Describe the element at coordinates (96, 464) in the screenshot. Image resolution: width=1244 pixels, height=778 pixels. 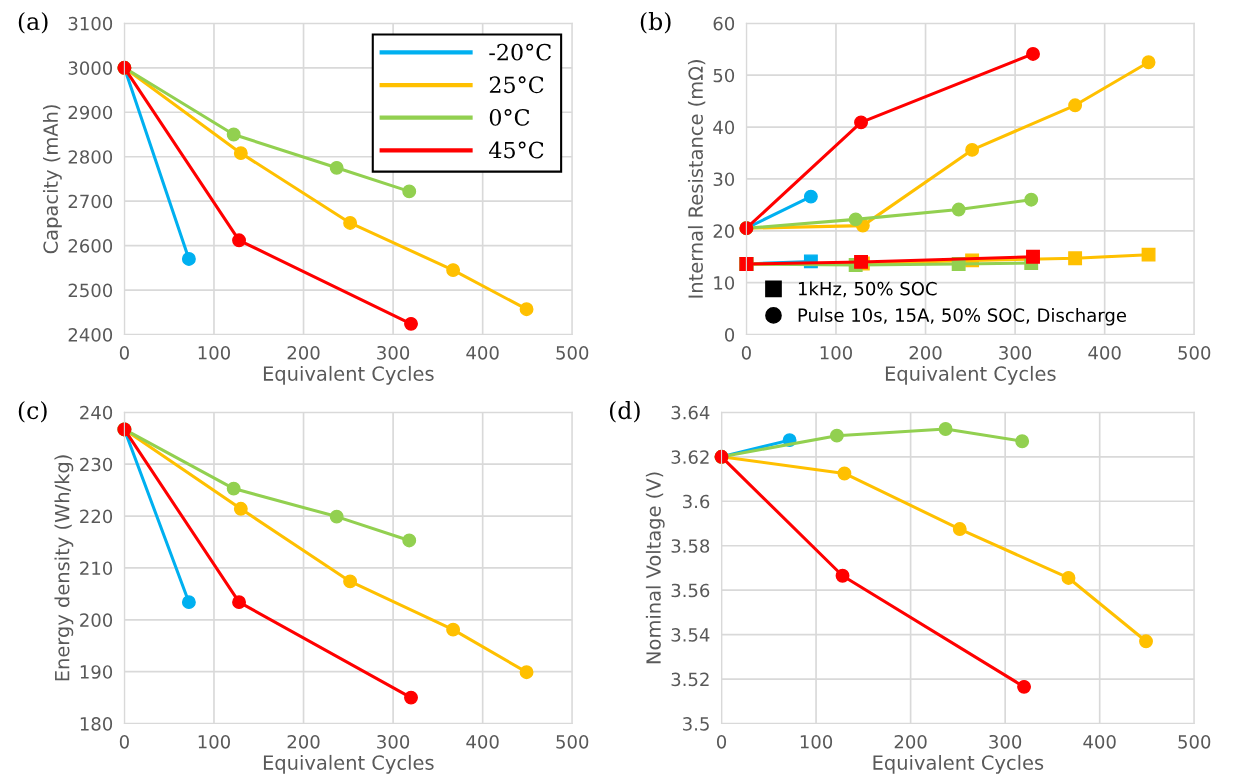
I see `y-tick-label: 230` at that location.